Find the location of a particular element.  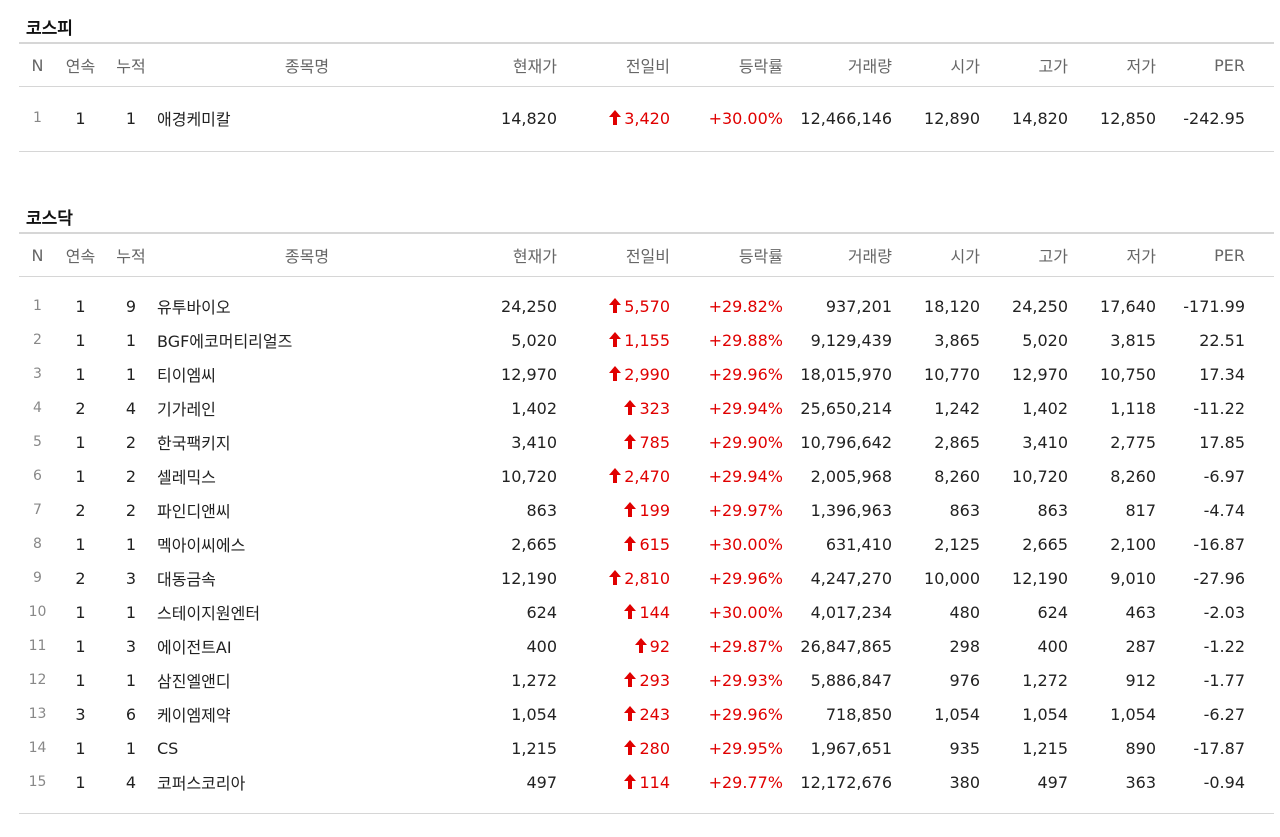

cumulative-count: 1 is located at coordinates (131, 680).